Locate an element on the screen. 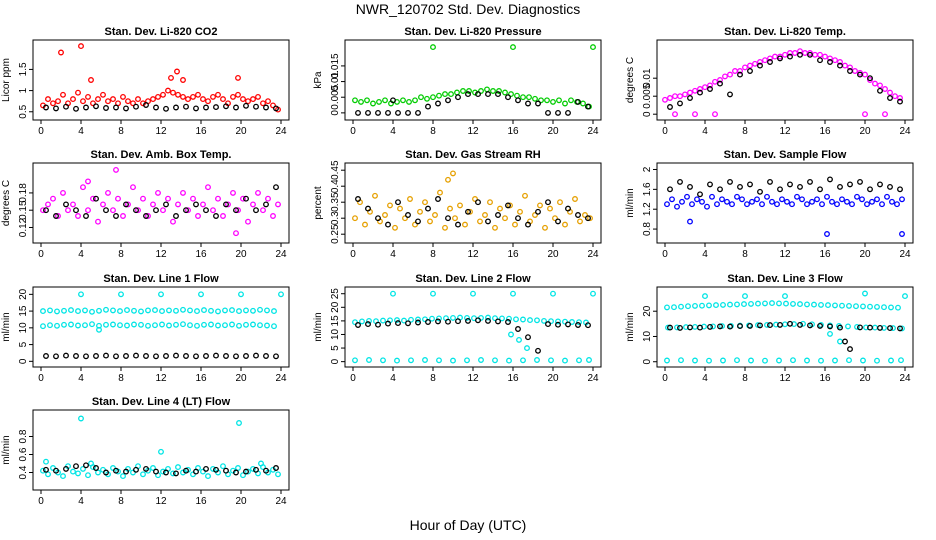 The height and width of the screenshot is (540, 936). x-tick-label: 12 is located at coordinates (473, 131).